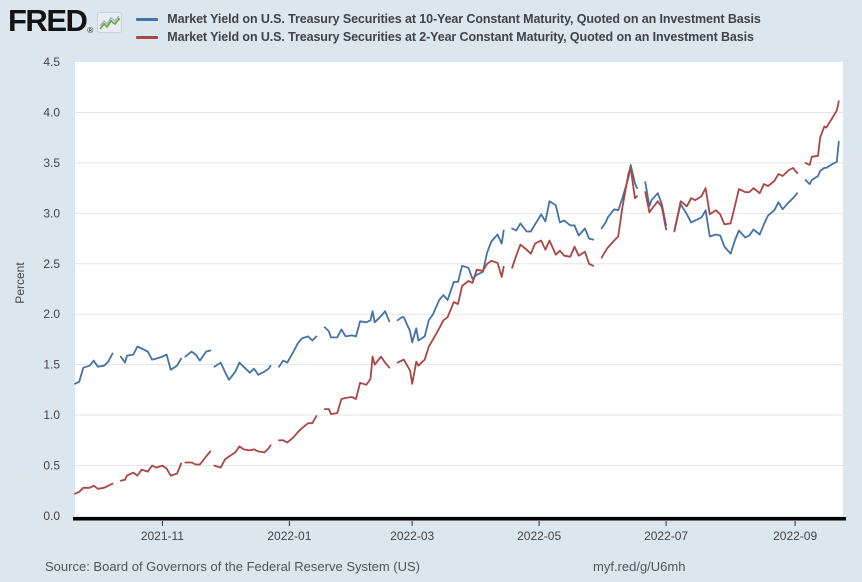 This screenshot has height=582, width=862. I want to click on x-tick-label: 2021-11, so click(162, 536).